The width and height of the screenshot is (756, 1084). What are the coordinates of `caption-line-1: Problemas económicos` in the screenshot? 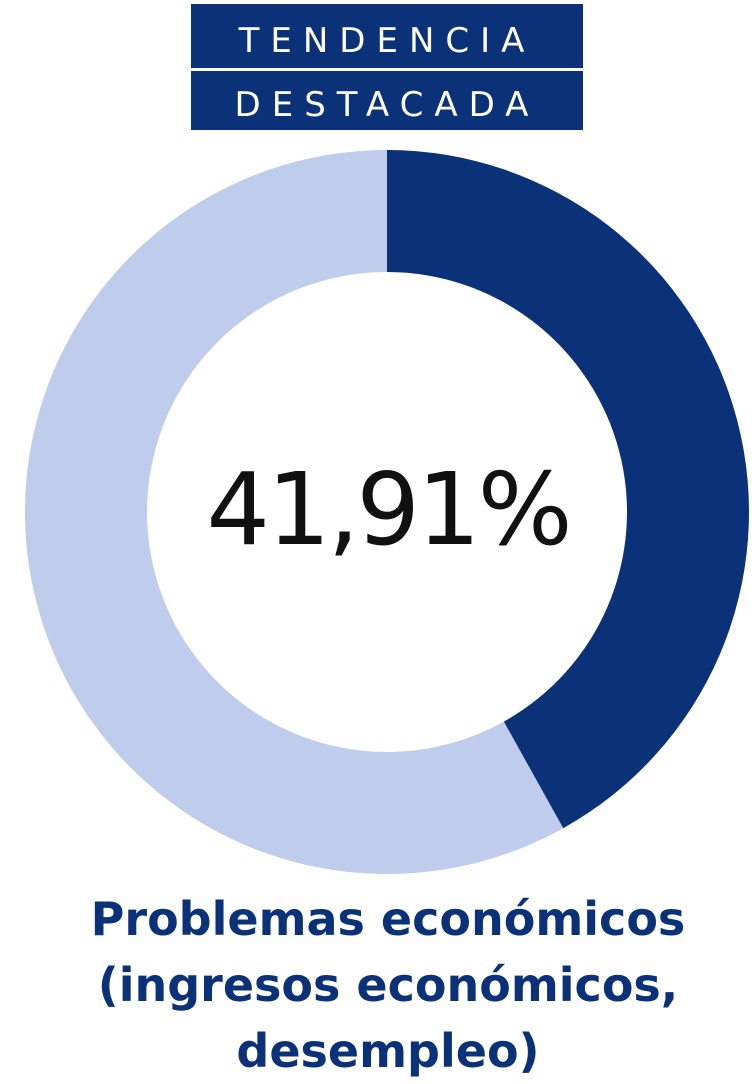 It's located at (388, 919).